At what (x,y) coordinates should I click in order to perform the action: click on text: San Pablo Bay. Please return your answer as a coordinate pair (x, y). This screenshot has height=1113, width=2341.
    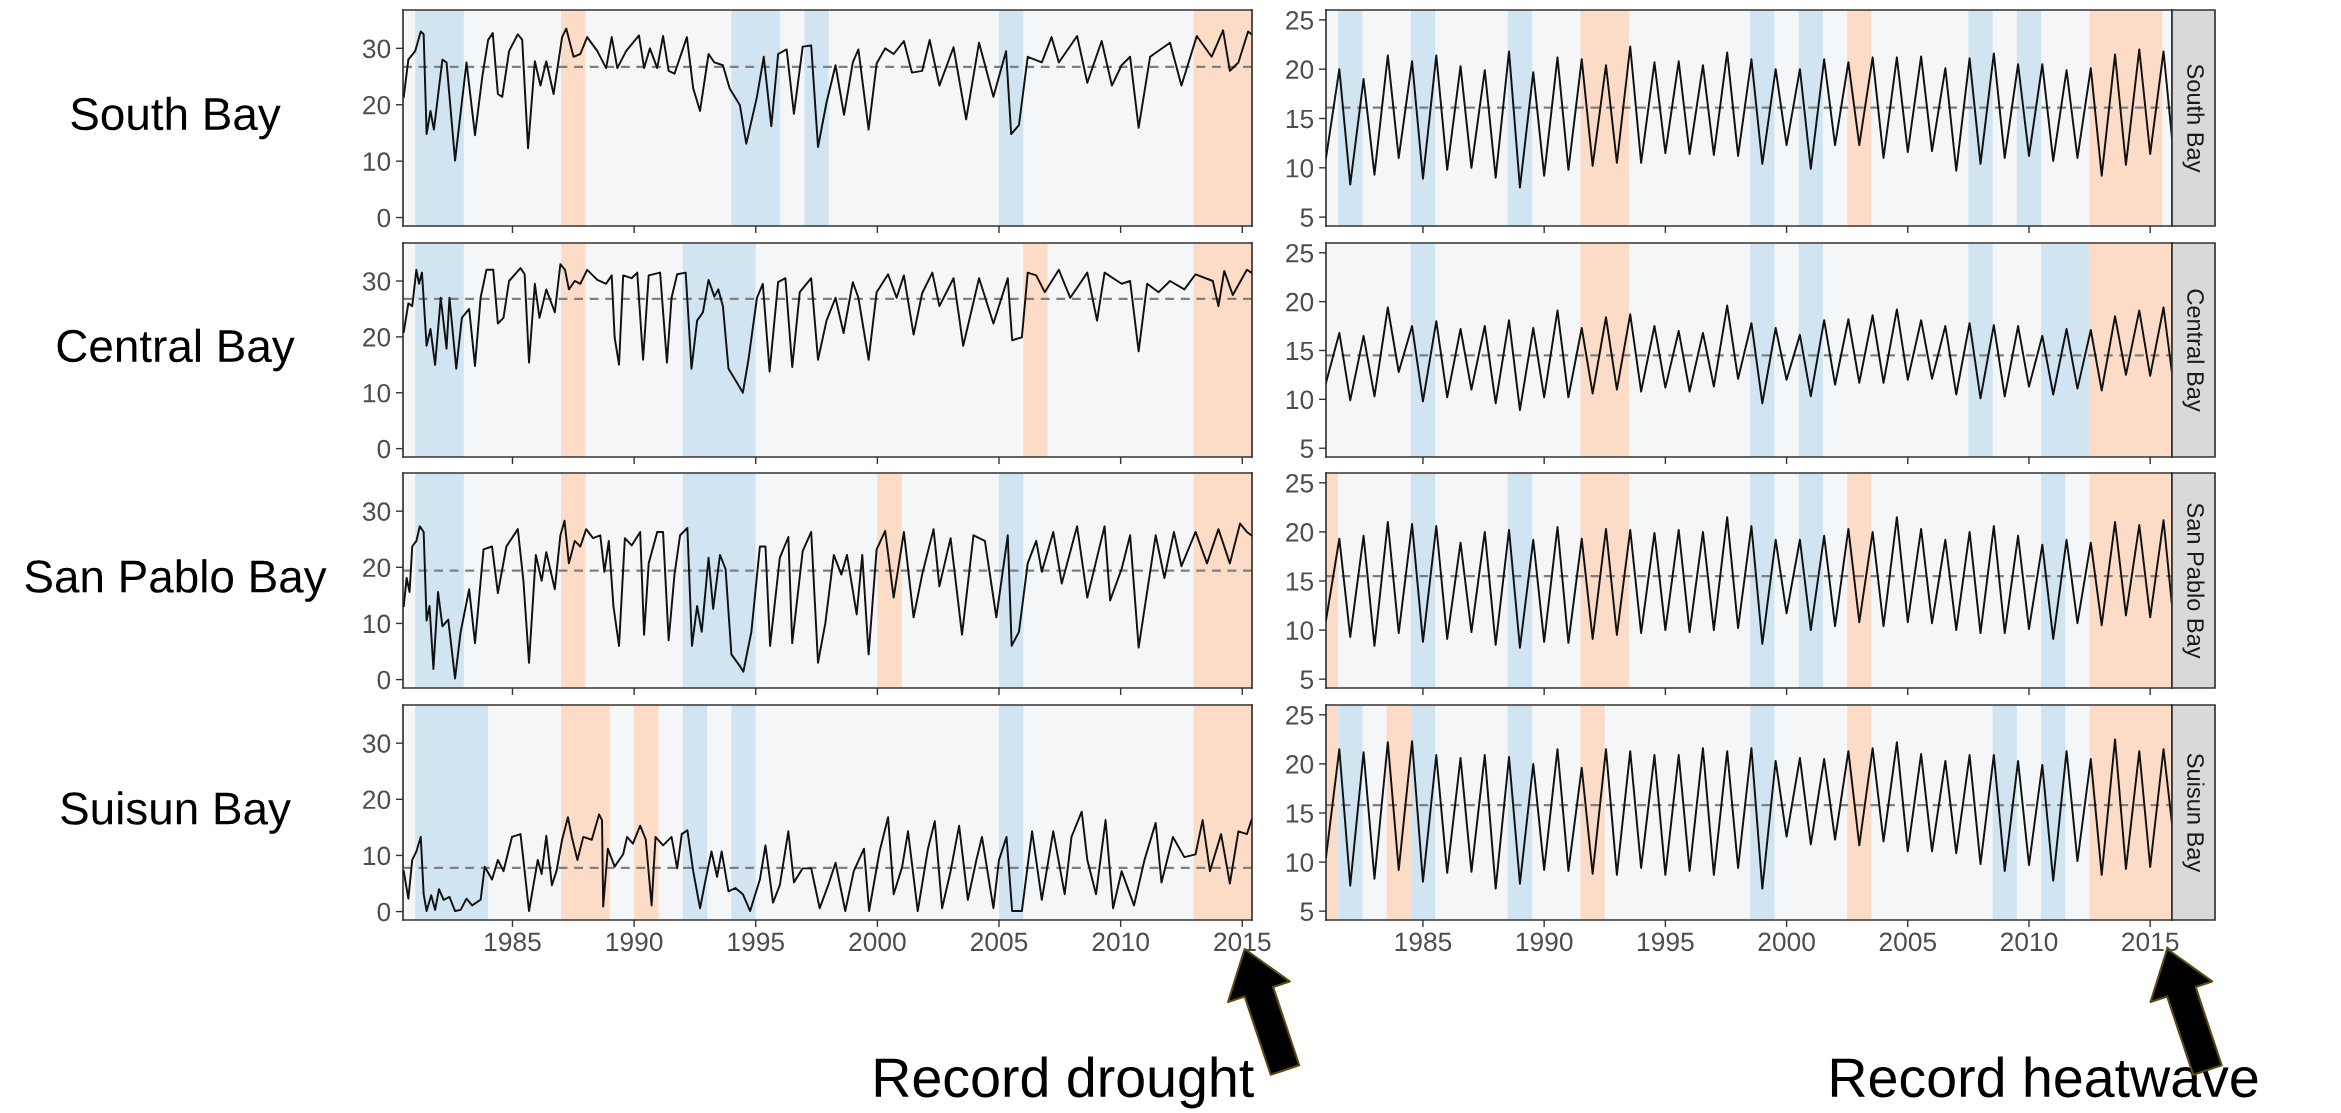
    Looking at the image, I should click on (2193, 581).